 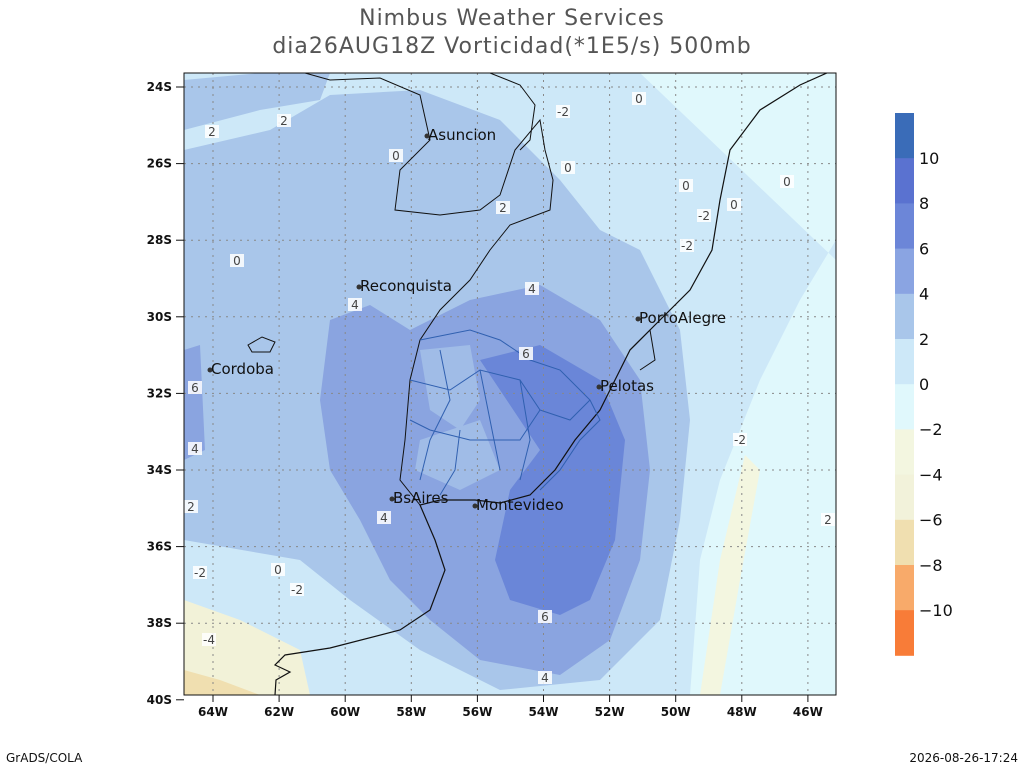 What do you see at coordinates (627, 386) in the screenshot?
I see `city-name: Pelotas` at bounding box center [627, 386].